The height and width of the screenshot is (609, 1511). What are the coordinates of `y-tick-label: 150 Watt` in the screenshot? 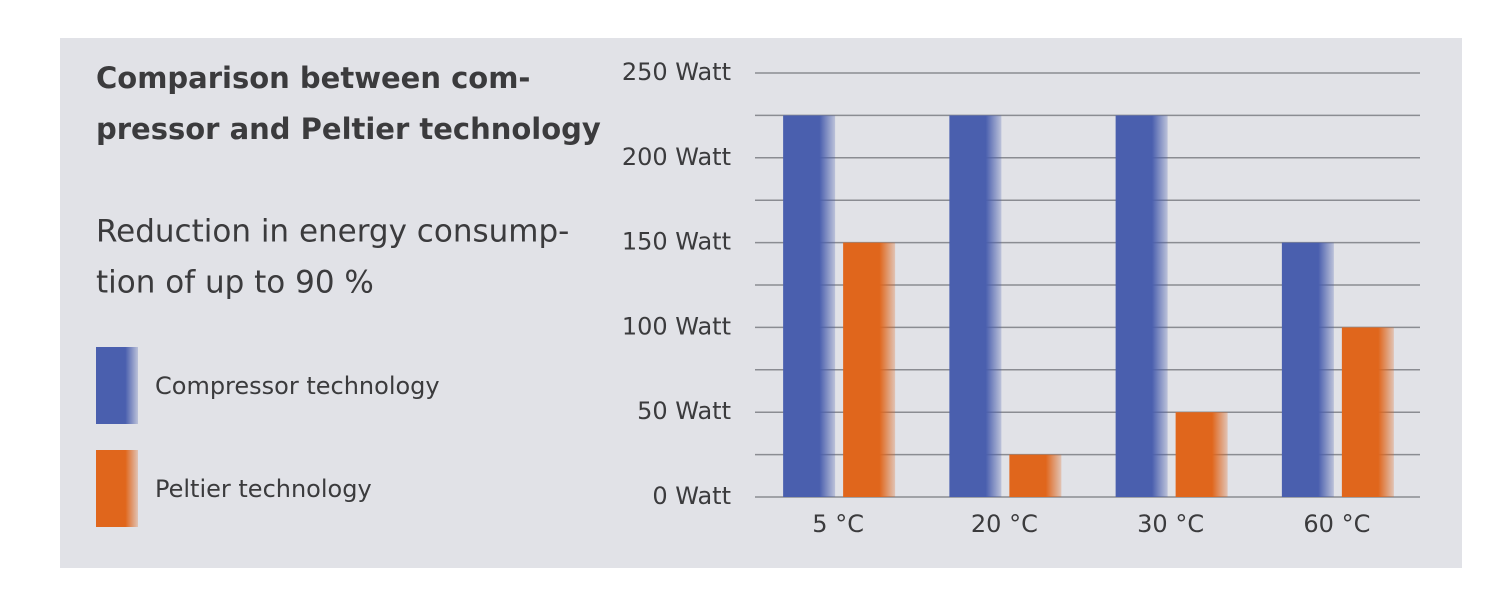 It's located at (676, 242).